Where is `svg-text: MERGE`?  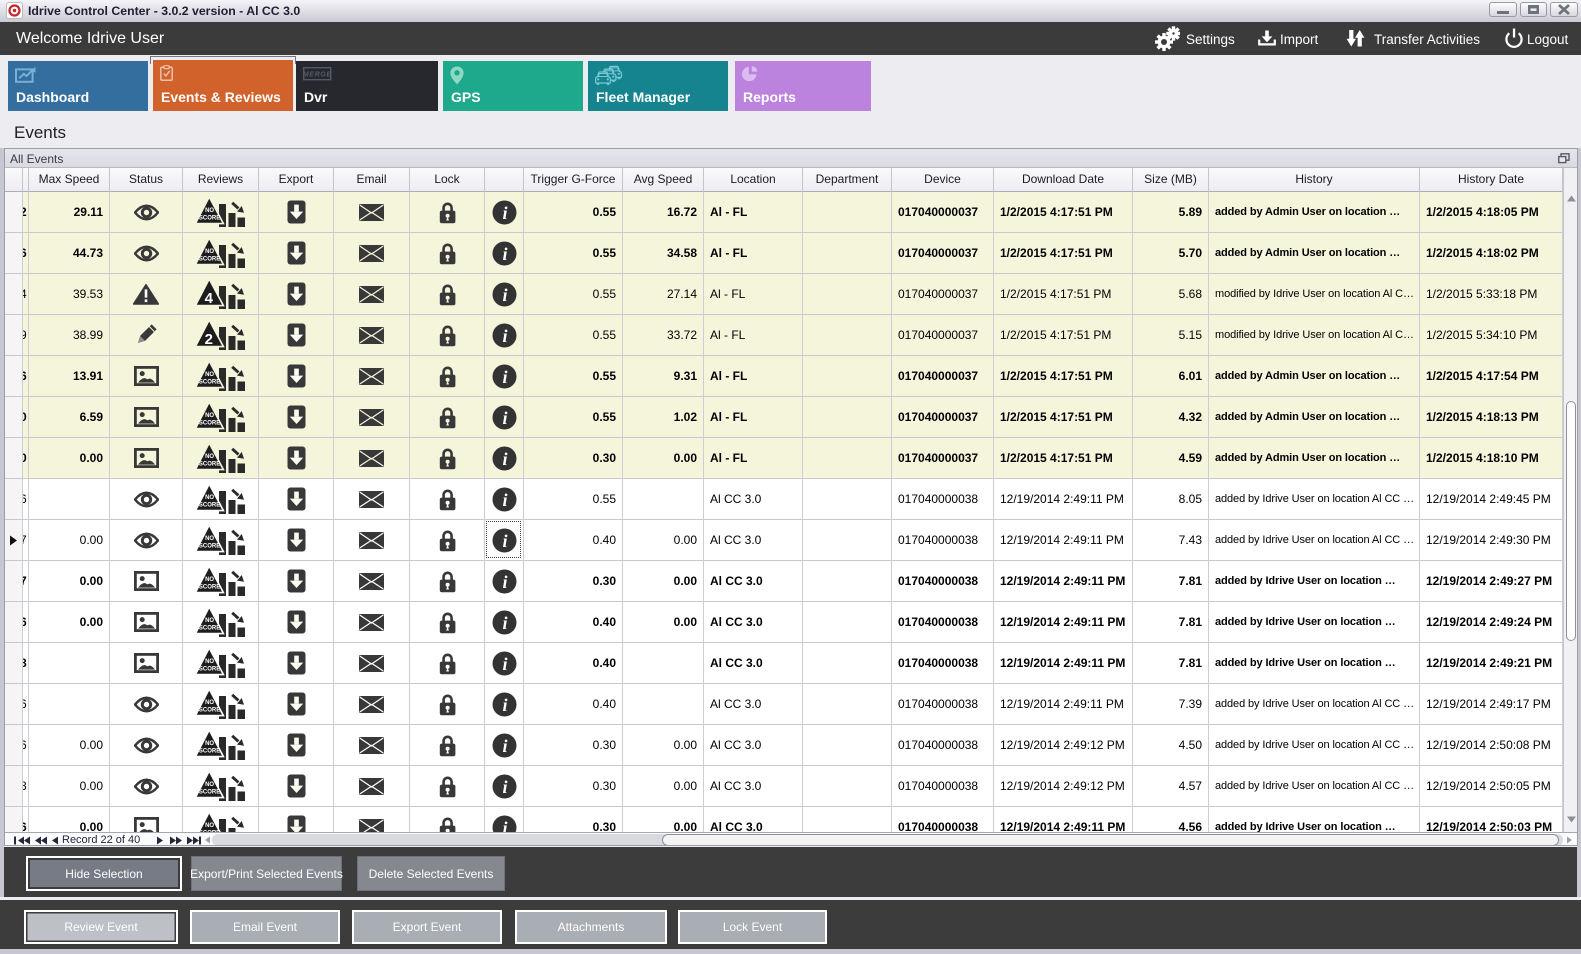 svg-text: MERGE is located at coordinates (317, 74).